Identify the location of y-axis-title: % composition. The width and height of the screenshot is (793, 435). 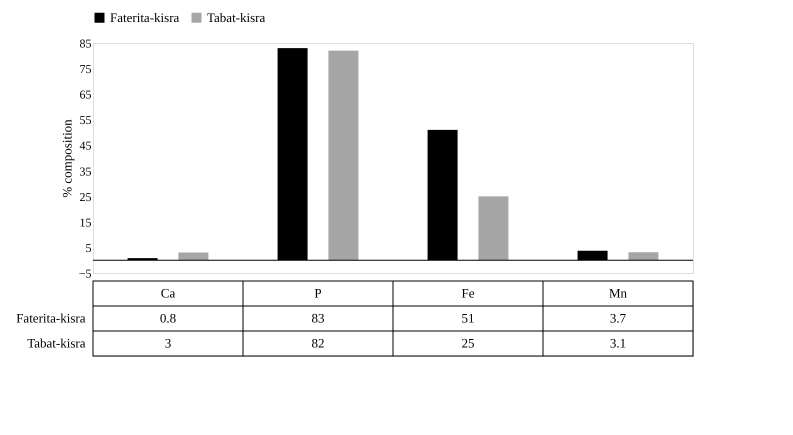
(67, 158).